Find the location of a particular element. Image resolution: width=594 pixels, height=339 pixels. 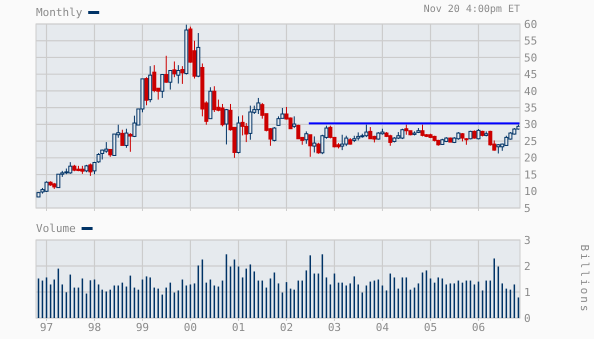

y-tick-label: 1 is located at coordinates (527, 292).